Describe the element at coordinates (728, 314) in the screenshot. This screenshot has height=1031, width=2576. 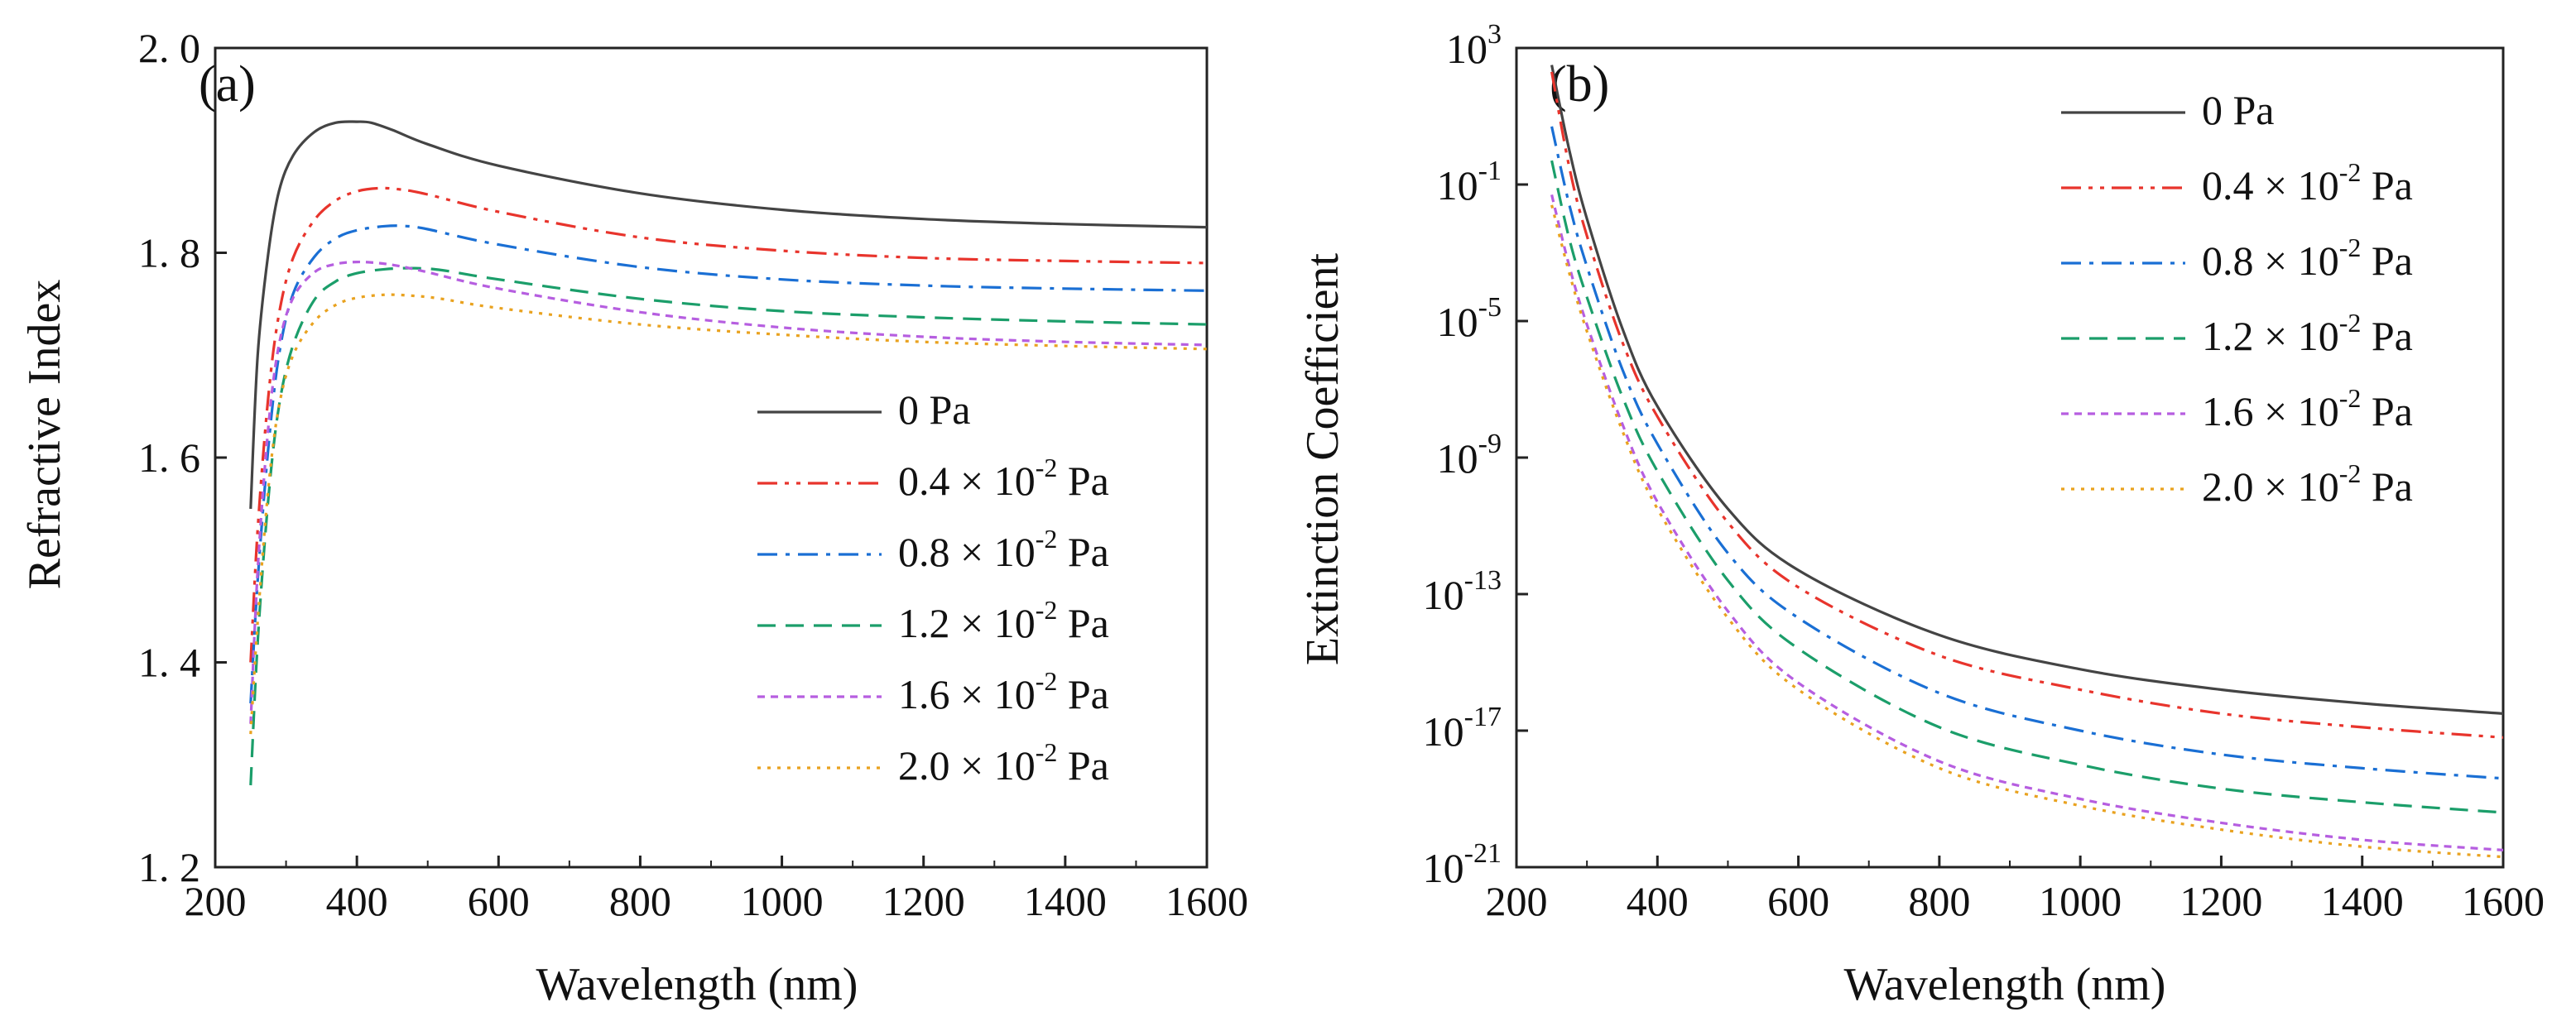
I see `series-line` at that location.